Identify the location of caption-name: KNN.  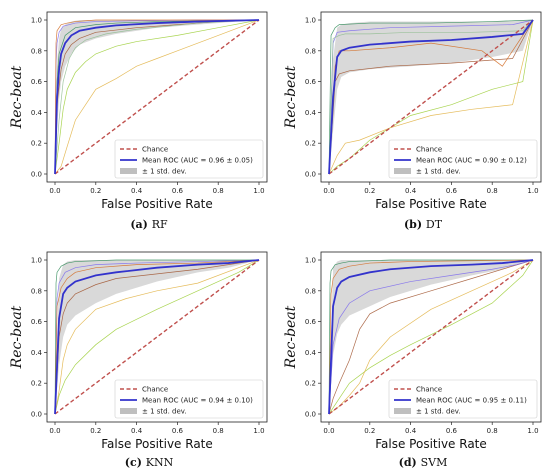
(160, 462).